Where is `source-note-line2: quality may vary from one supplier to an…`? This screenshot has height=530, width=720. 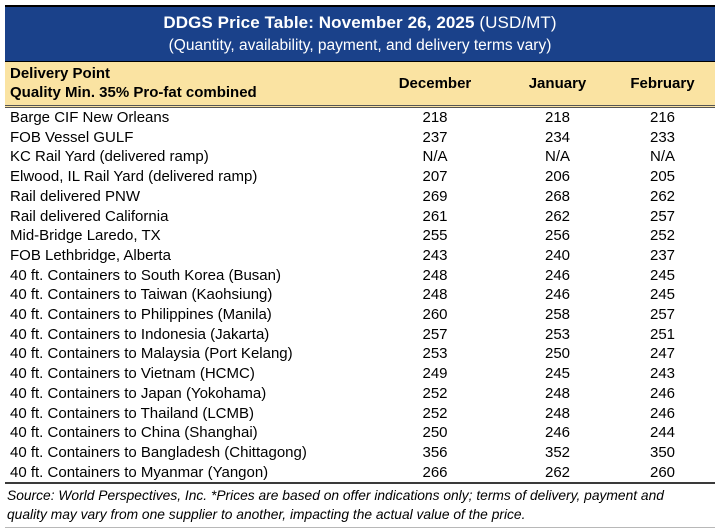
source-note-line2: quality may vary from one supplier to an… is located at coordinates (266, 515).